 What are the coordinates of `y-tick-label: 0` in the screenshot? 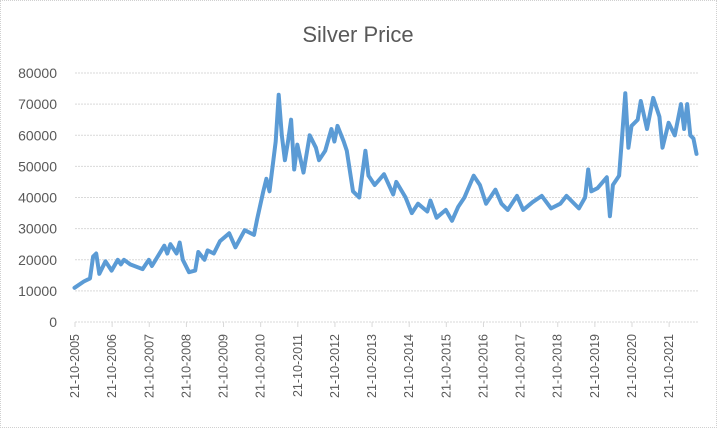 It's located at (53, 322).